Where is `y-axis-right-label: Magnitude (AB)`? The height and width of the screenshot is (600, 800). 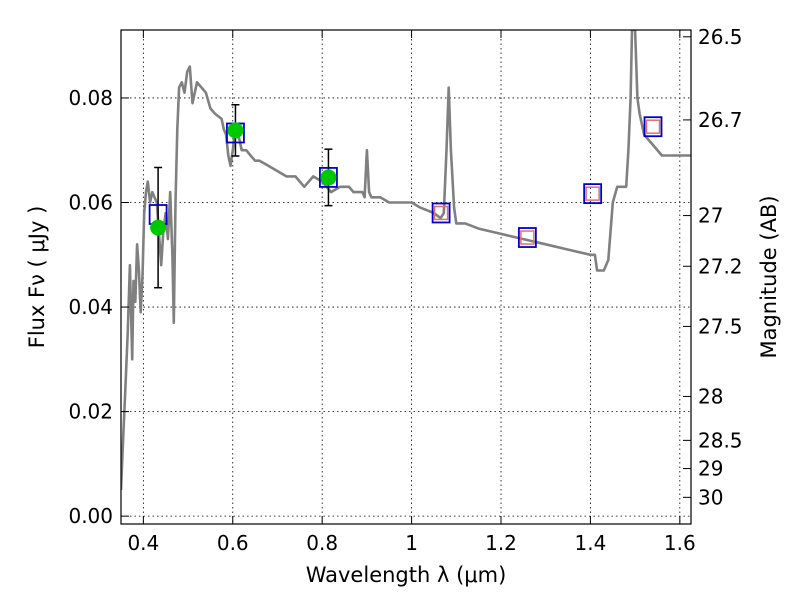
y-axis-right-label: Magnitude (AB) is located at coordinates (769, 276).